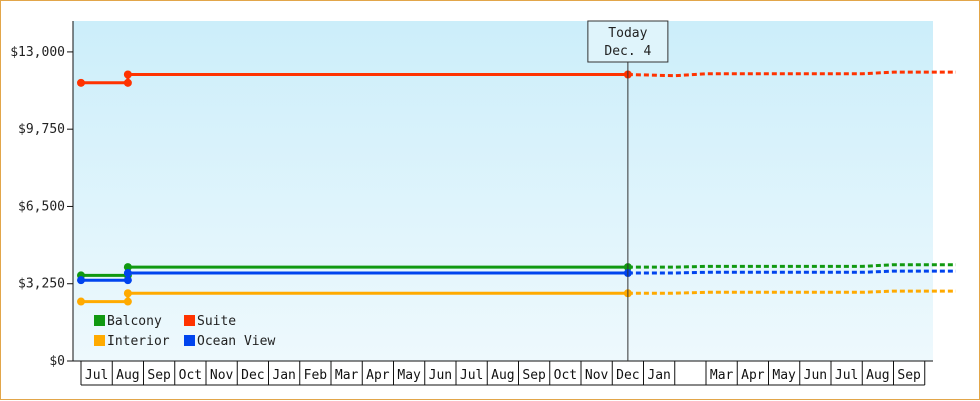 The height and width of the screenshot is (401, 980). What do you see at coordinates (628, 190) in the screenshot?
I see `today-marker: Today Dec. 4` at bounding box center [628, 190].